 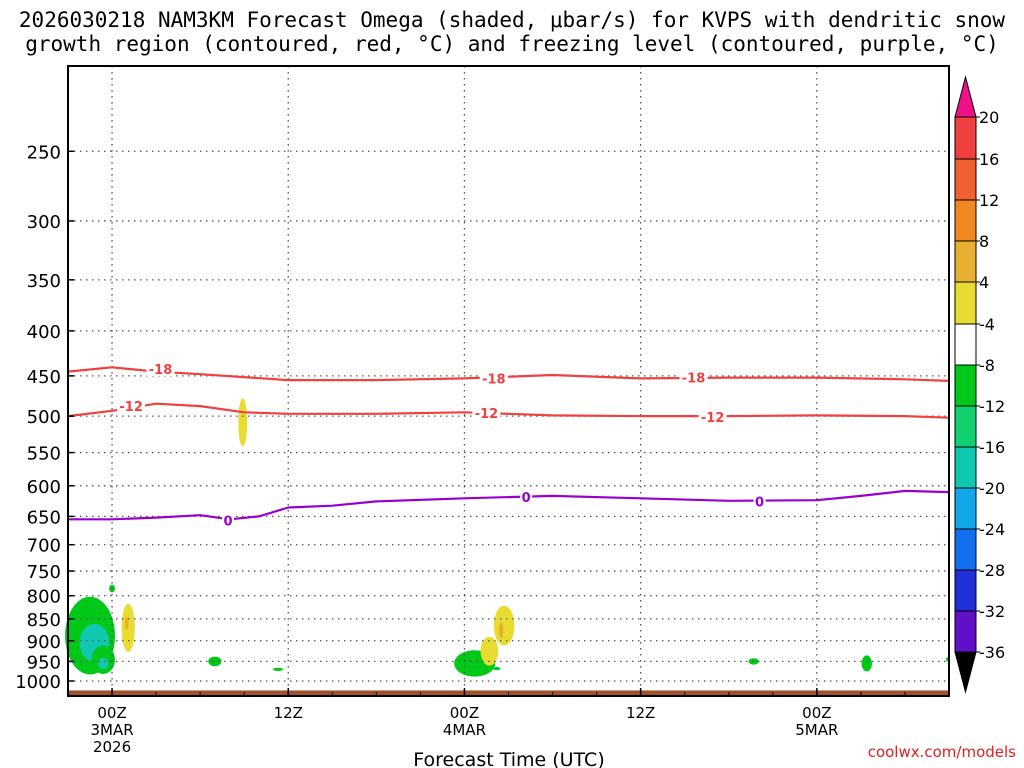 I want to click on y-tick-label-650: 650, so click(x=44, y=517).